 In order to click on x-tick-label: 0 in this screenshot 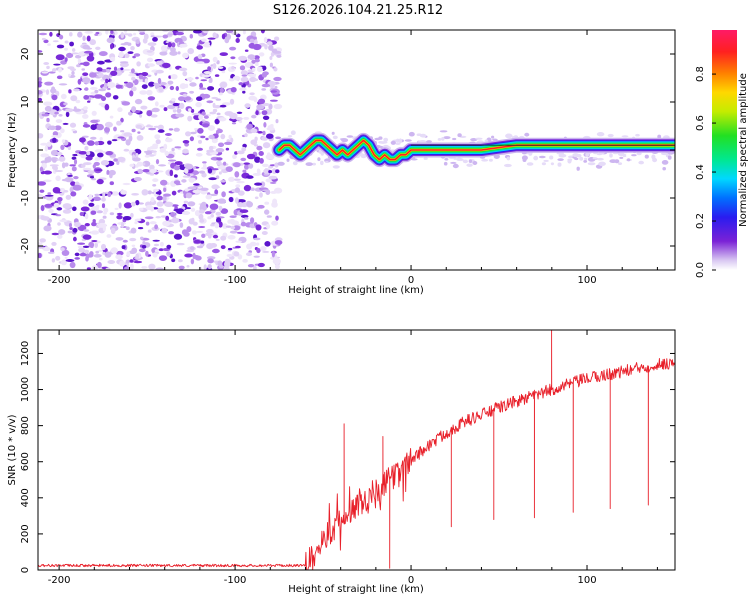, I will do `click(411, 580)`.